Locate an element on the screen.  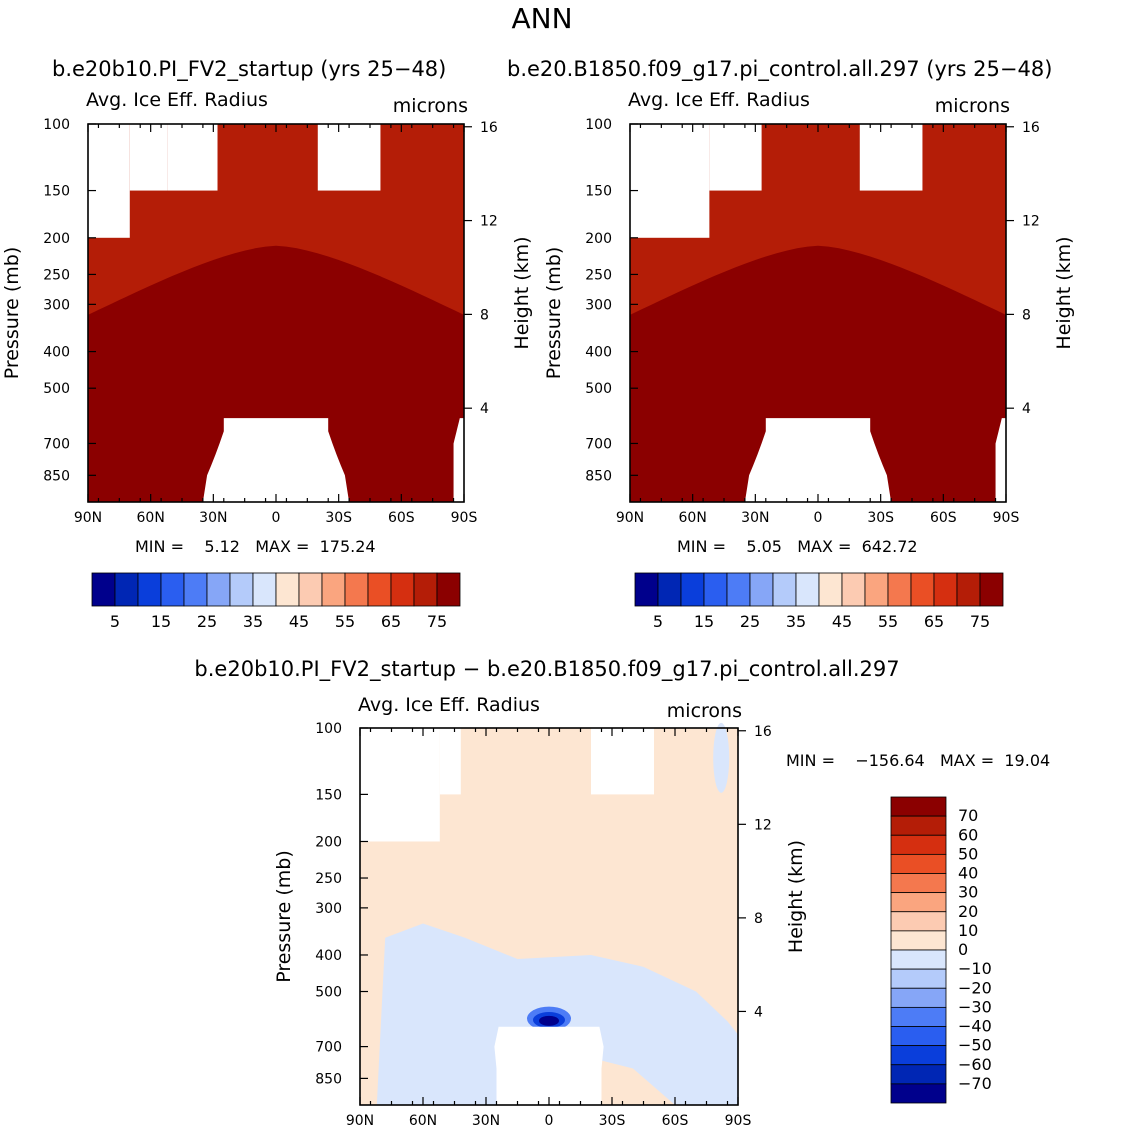
x-tick-label-0: 90N is located at coordinates (630, 518).